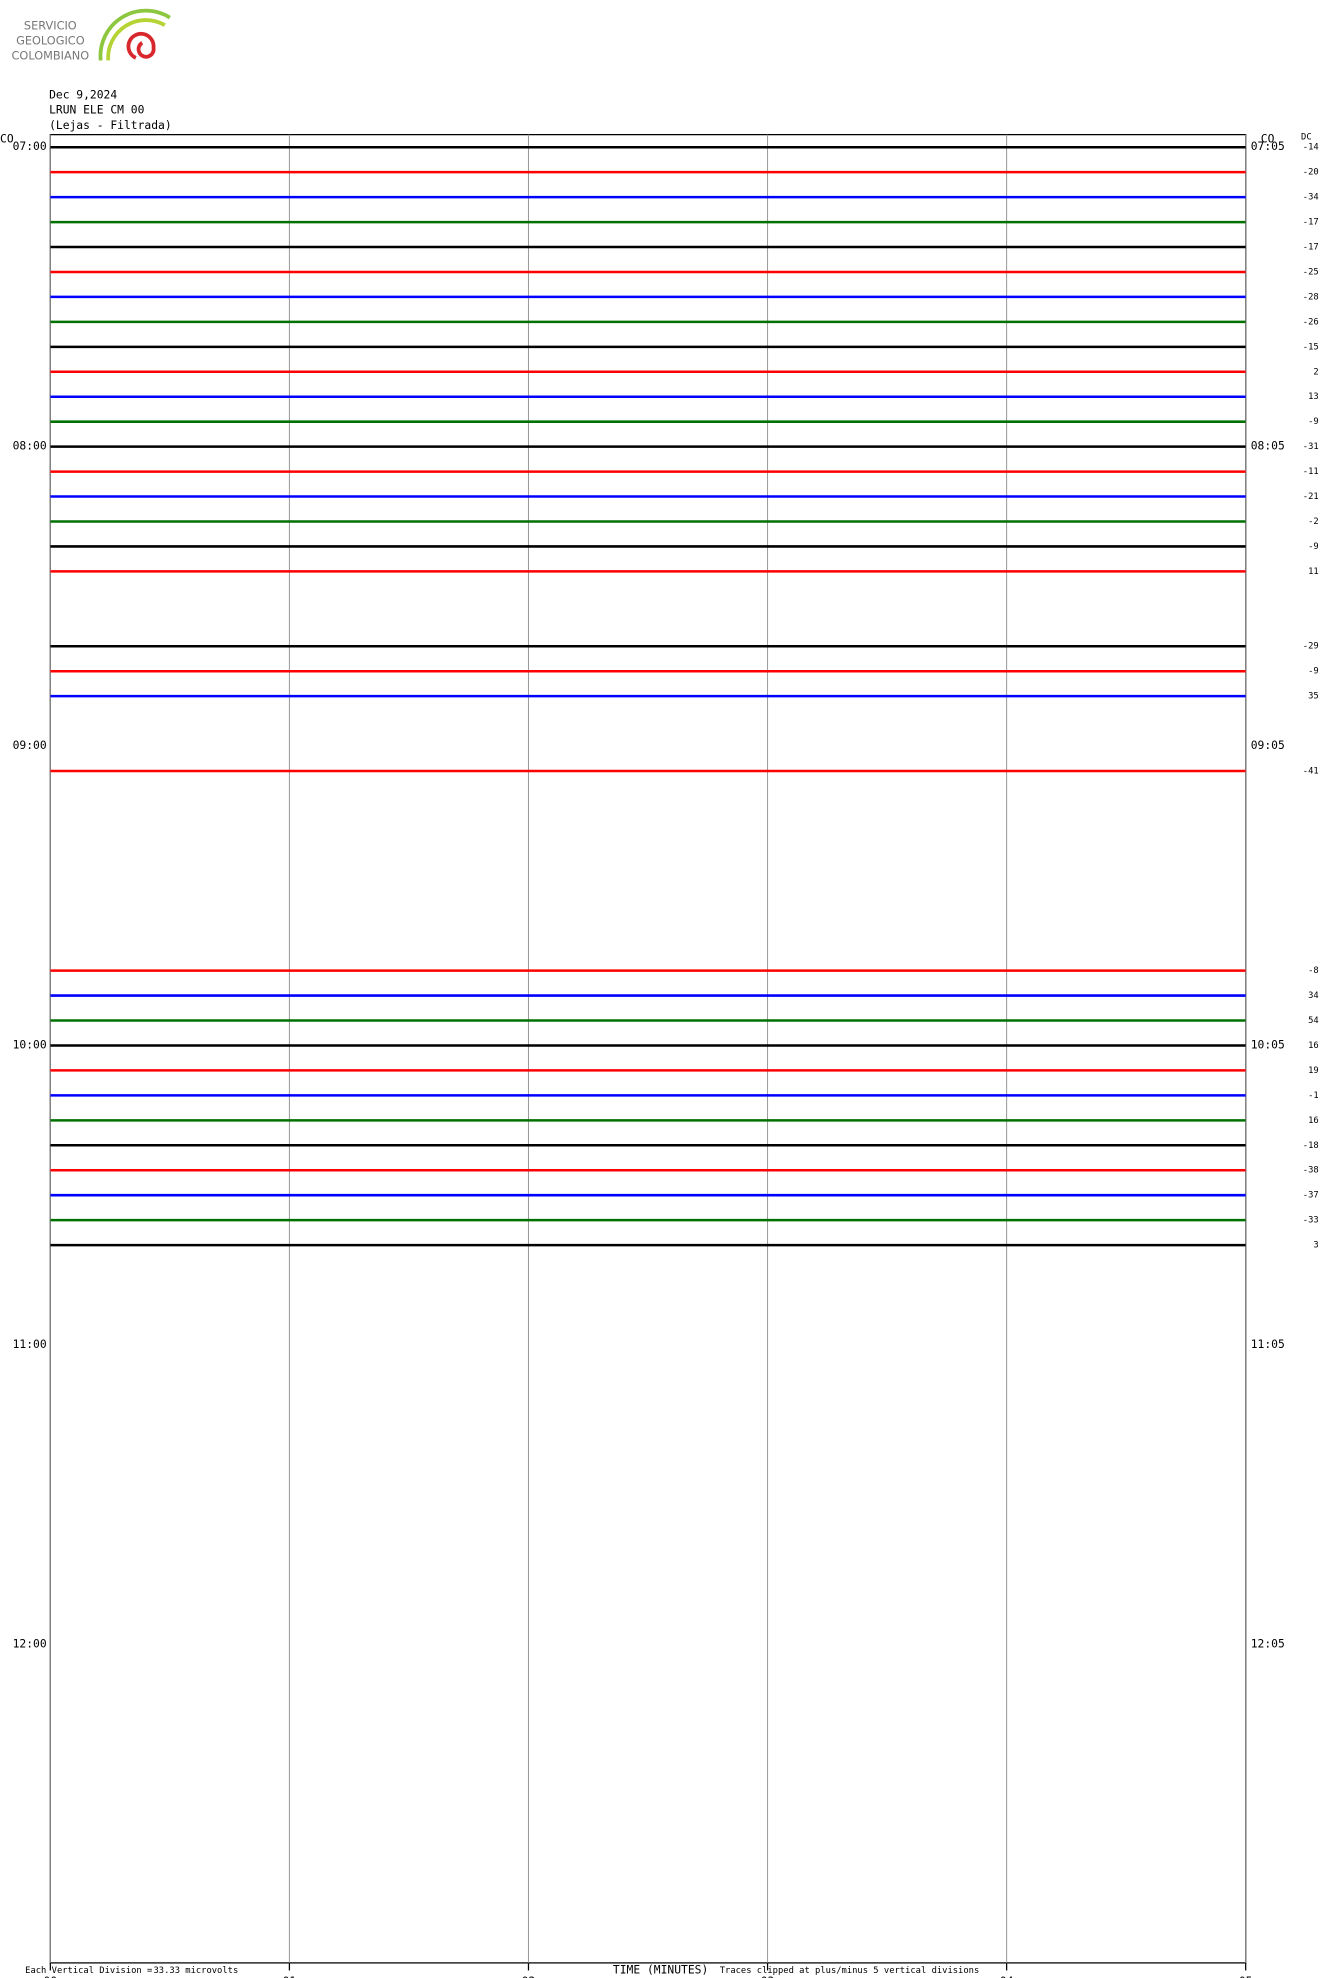 The width and height of the screenshot is (1330, 1978). I want to click on dc-label: 13, so click(1313, 397).